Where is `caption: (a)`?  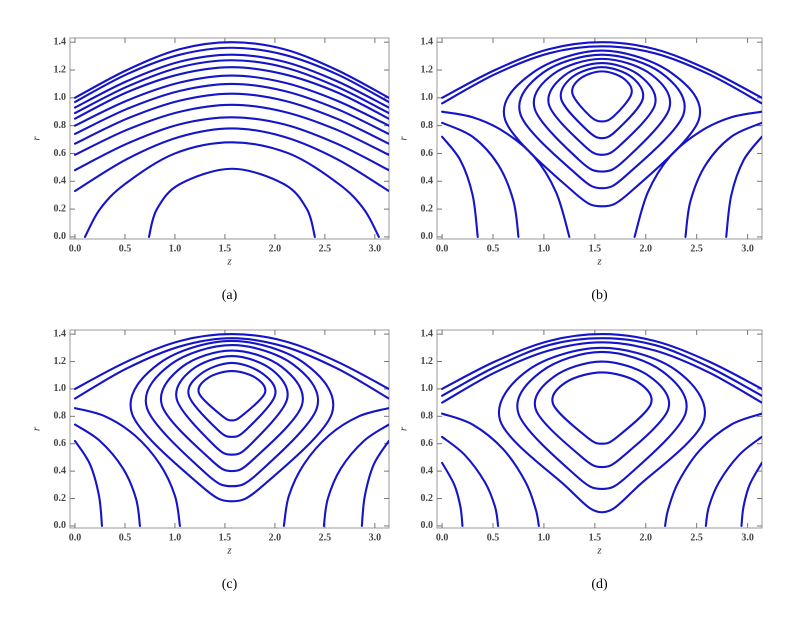 caption: (a) is located at coordinates (230, 295).